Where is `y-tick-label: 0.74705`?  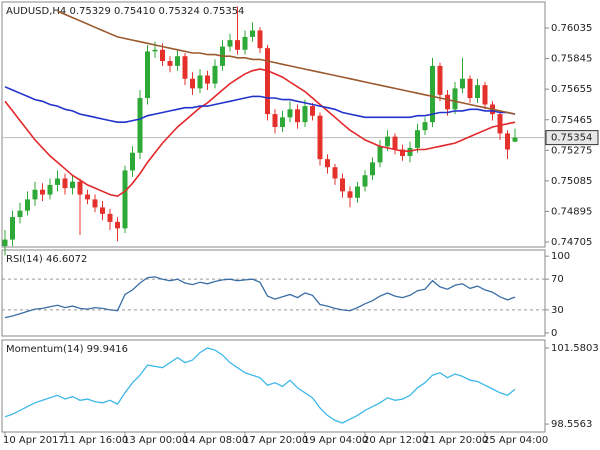
y-tick-label: 0.74705 is located at coordinates (571, 242).